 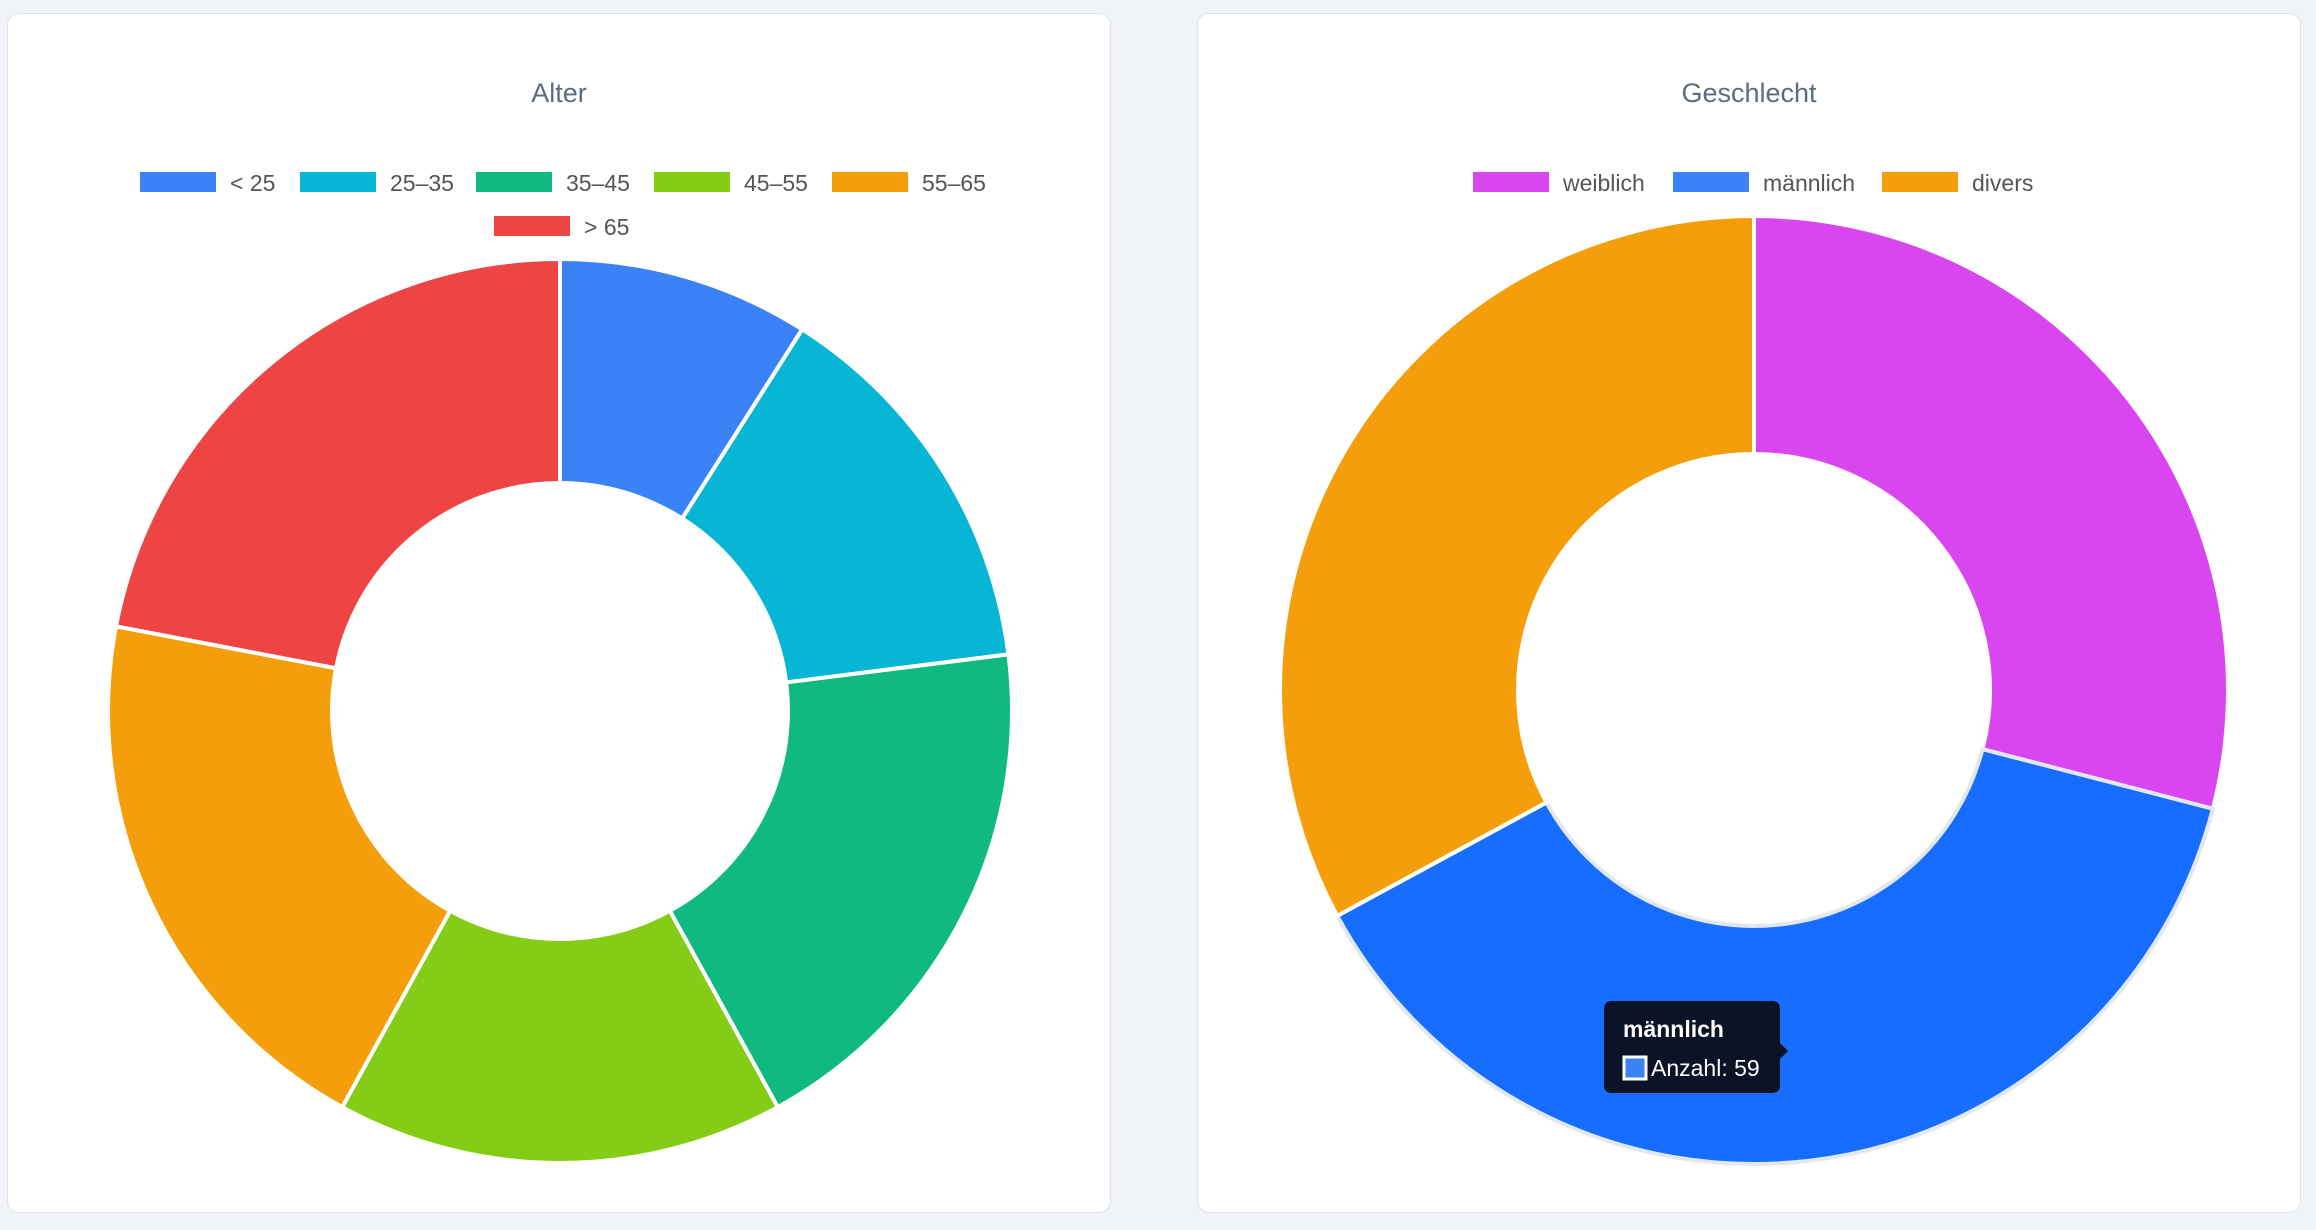 I want to click on slice-divers, so click(x=1517, y=566).